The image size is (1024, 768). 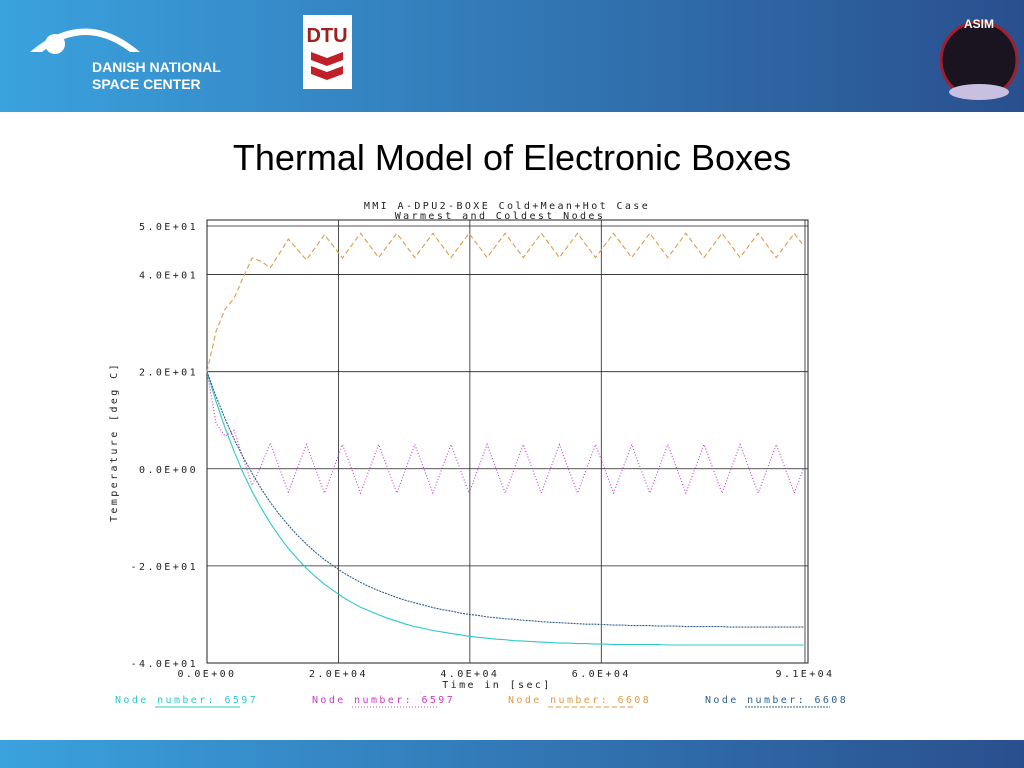 What do you see at coordinates (338, 674) in the screenshot?
I see `x-tick-label: 2.0E+04` at bounding box center [338, 674].